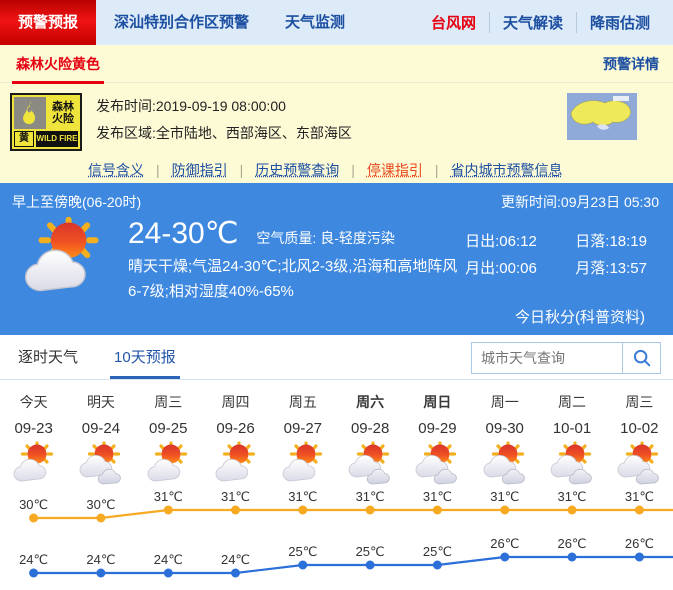 This screenshot has width=673, height=590. Describe the element at coordinates (611, 241) in the screenshot. I see `sunset-time: 日落:18:19` at that location.